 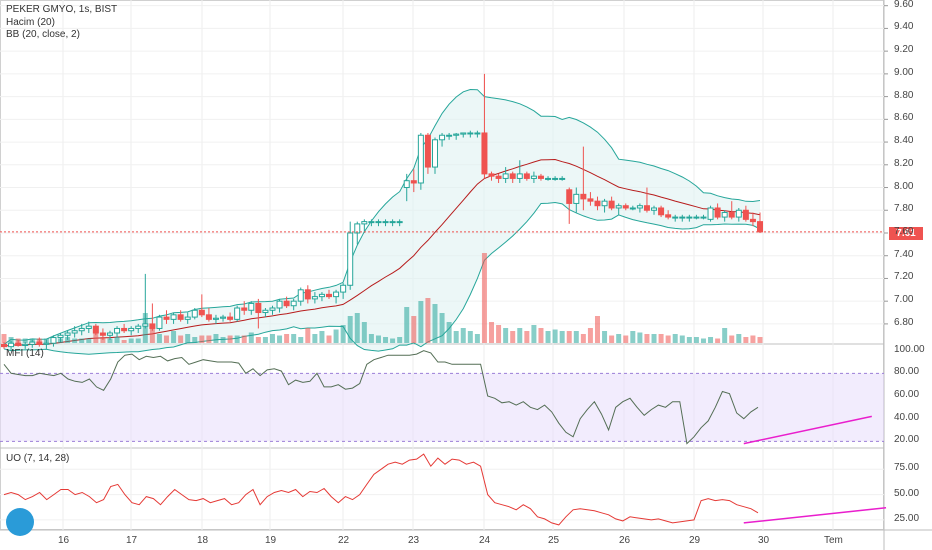 I want to click on mfi-tick-label: 80.00, so click(x=907, y=372).